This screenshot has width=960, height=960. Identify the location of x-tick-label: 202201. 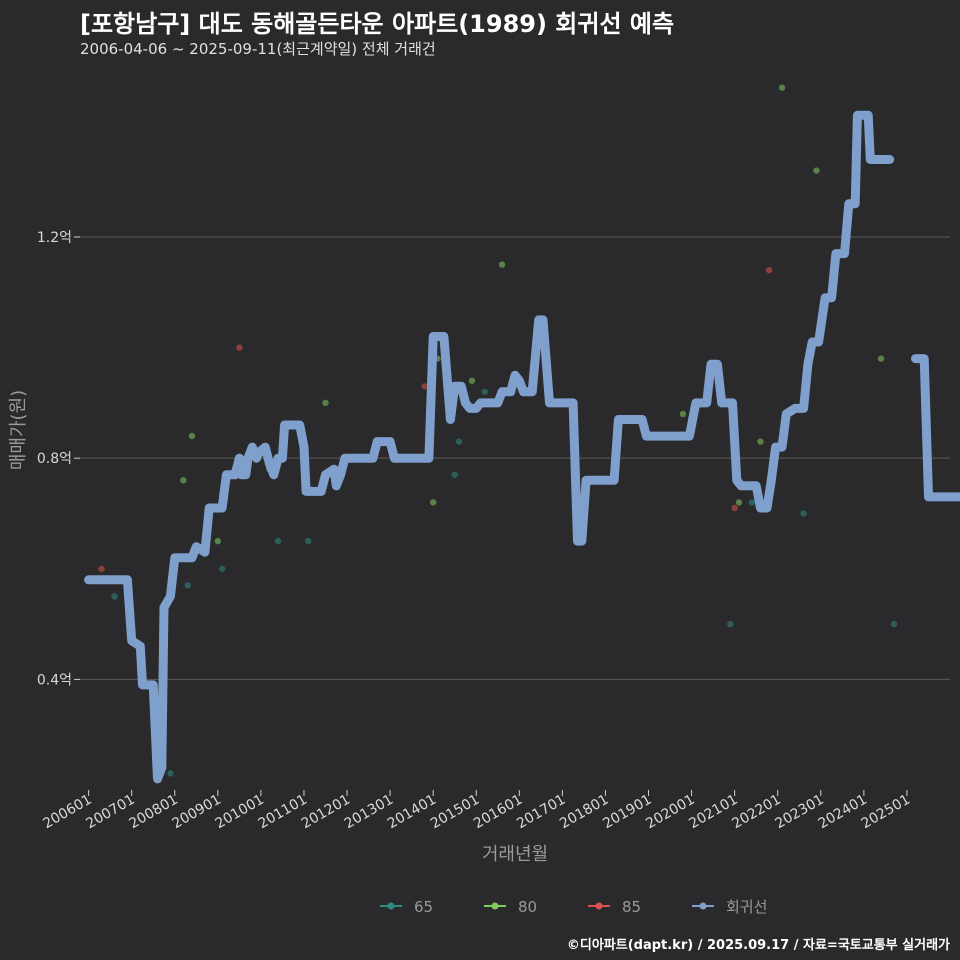
(756, 812).